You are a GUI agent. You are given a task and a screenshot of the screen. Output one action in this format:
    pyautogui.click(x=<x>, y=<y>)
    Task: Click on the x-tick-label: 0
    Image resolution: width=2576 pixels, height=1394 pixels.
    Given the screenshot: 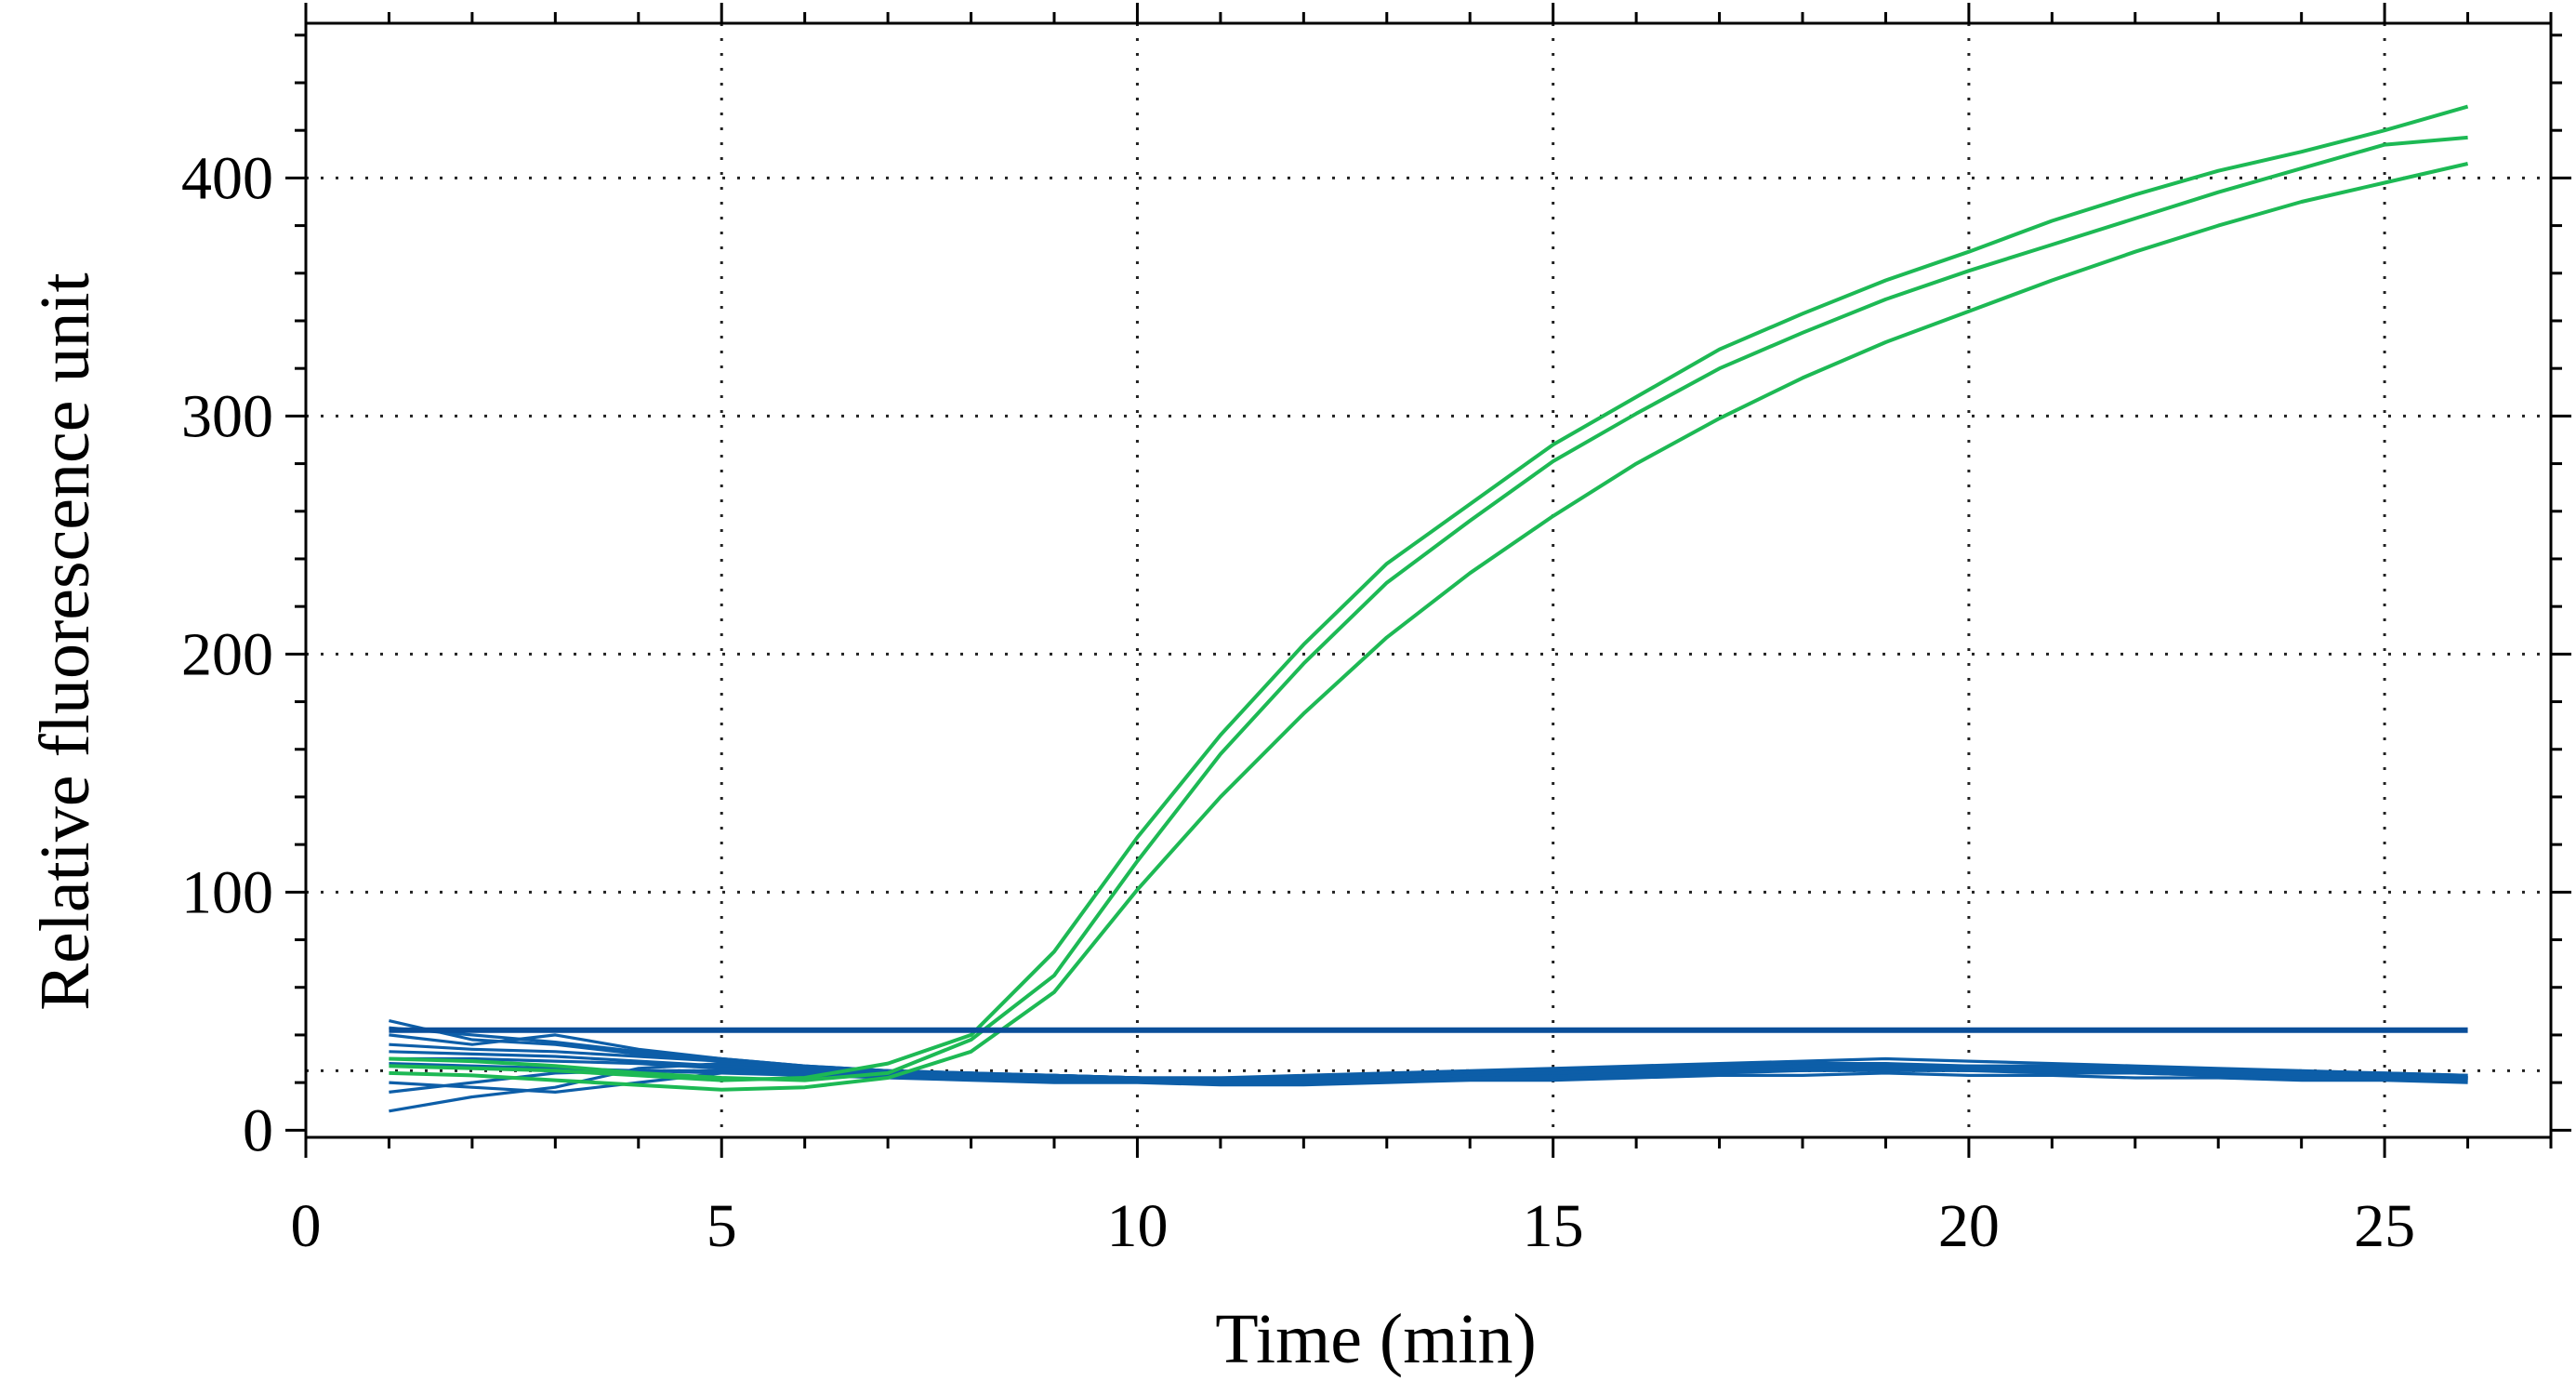 What is the action you would take?
    pyautogui.click(x=306, y=1226)
    